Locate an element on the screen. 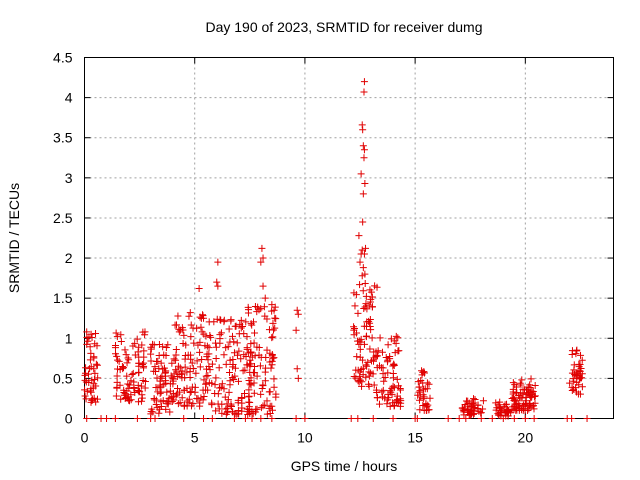 The image size is (640, 480). x-tick-label: 20 is located at coordinates (526, 438).